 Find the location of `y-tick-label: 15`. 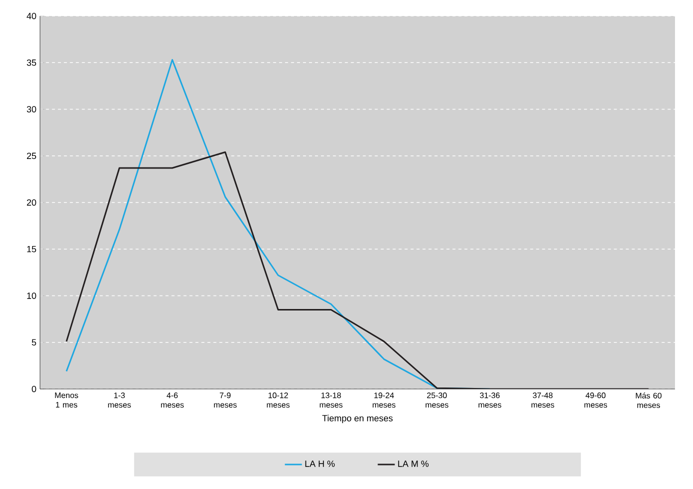

y-tick-label: 15 is located at coordinates (31, 249).